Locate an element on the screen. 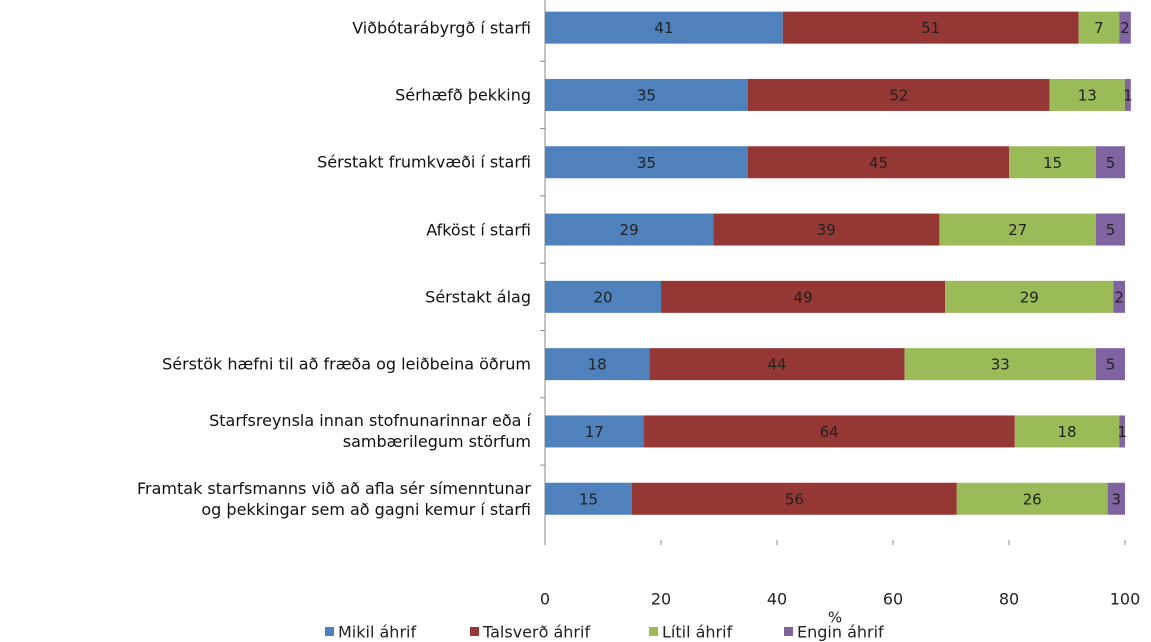  x-tick-label: 40 is located at coordinates (777, 599).